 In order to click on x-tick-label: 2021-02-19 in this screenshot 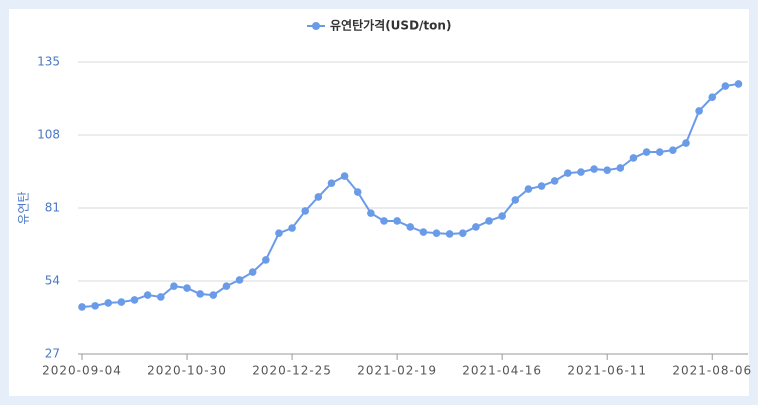, I will do `click(397, 371)`.